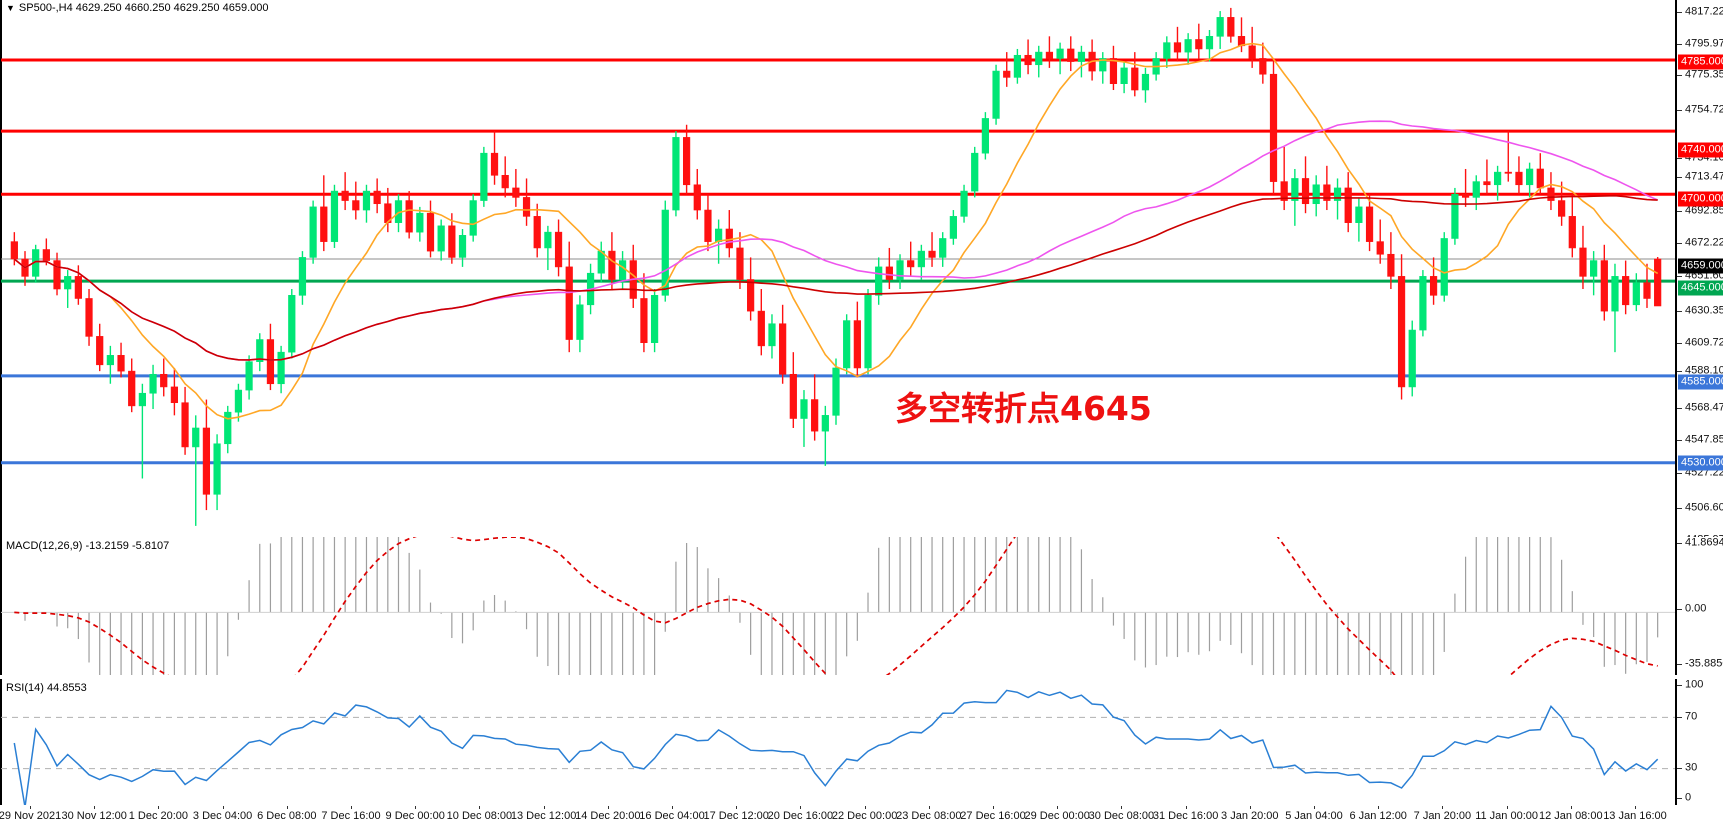 This screenshot has height=825, width=1723. I want to click on price-level-badge: 4740.000, so click(1700, 150).